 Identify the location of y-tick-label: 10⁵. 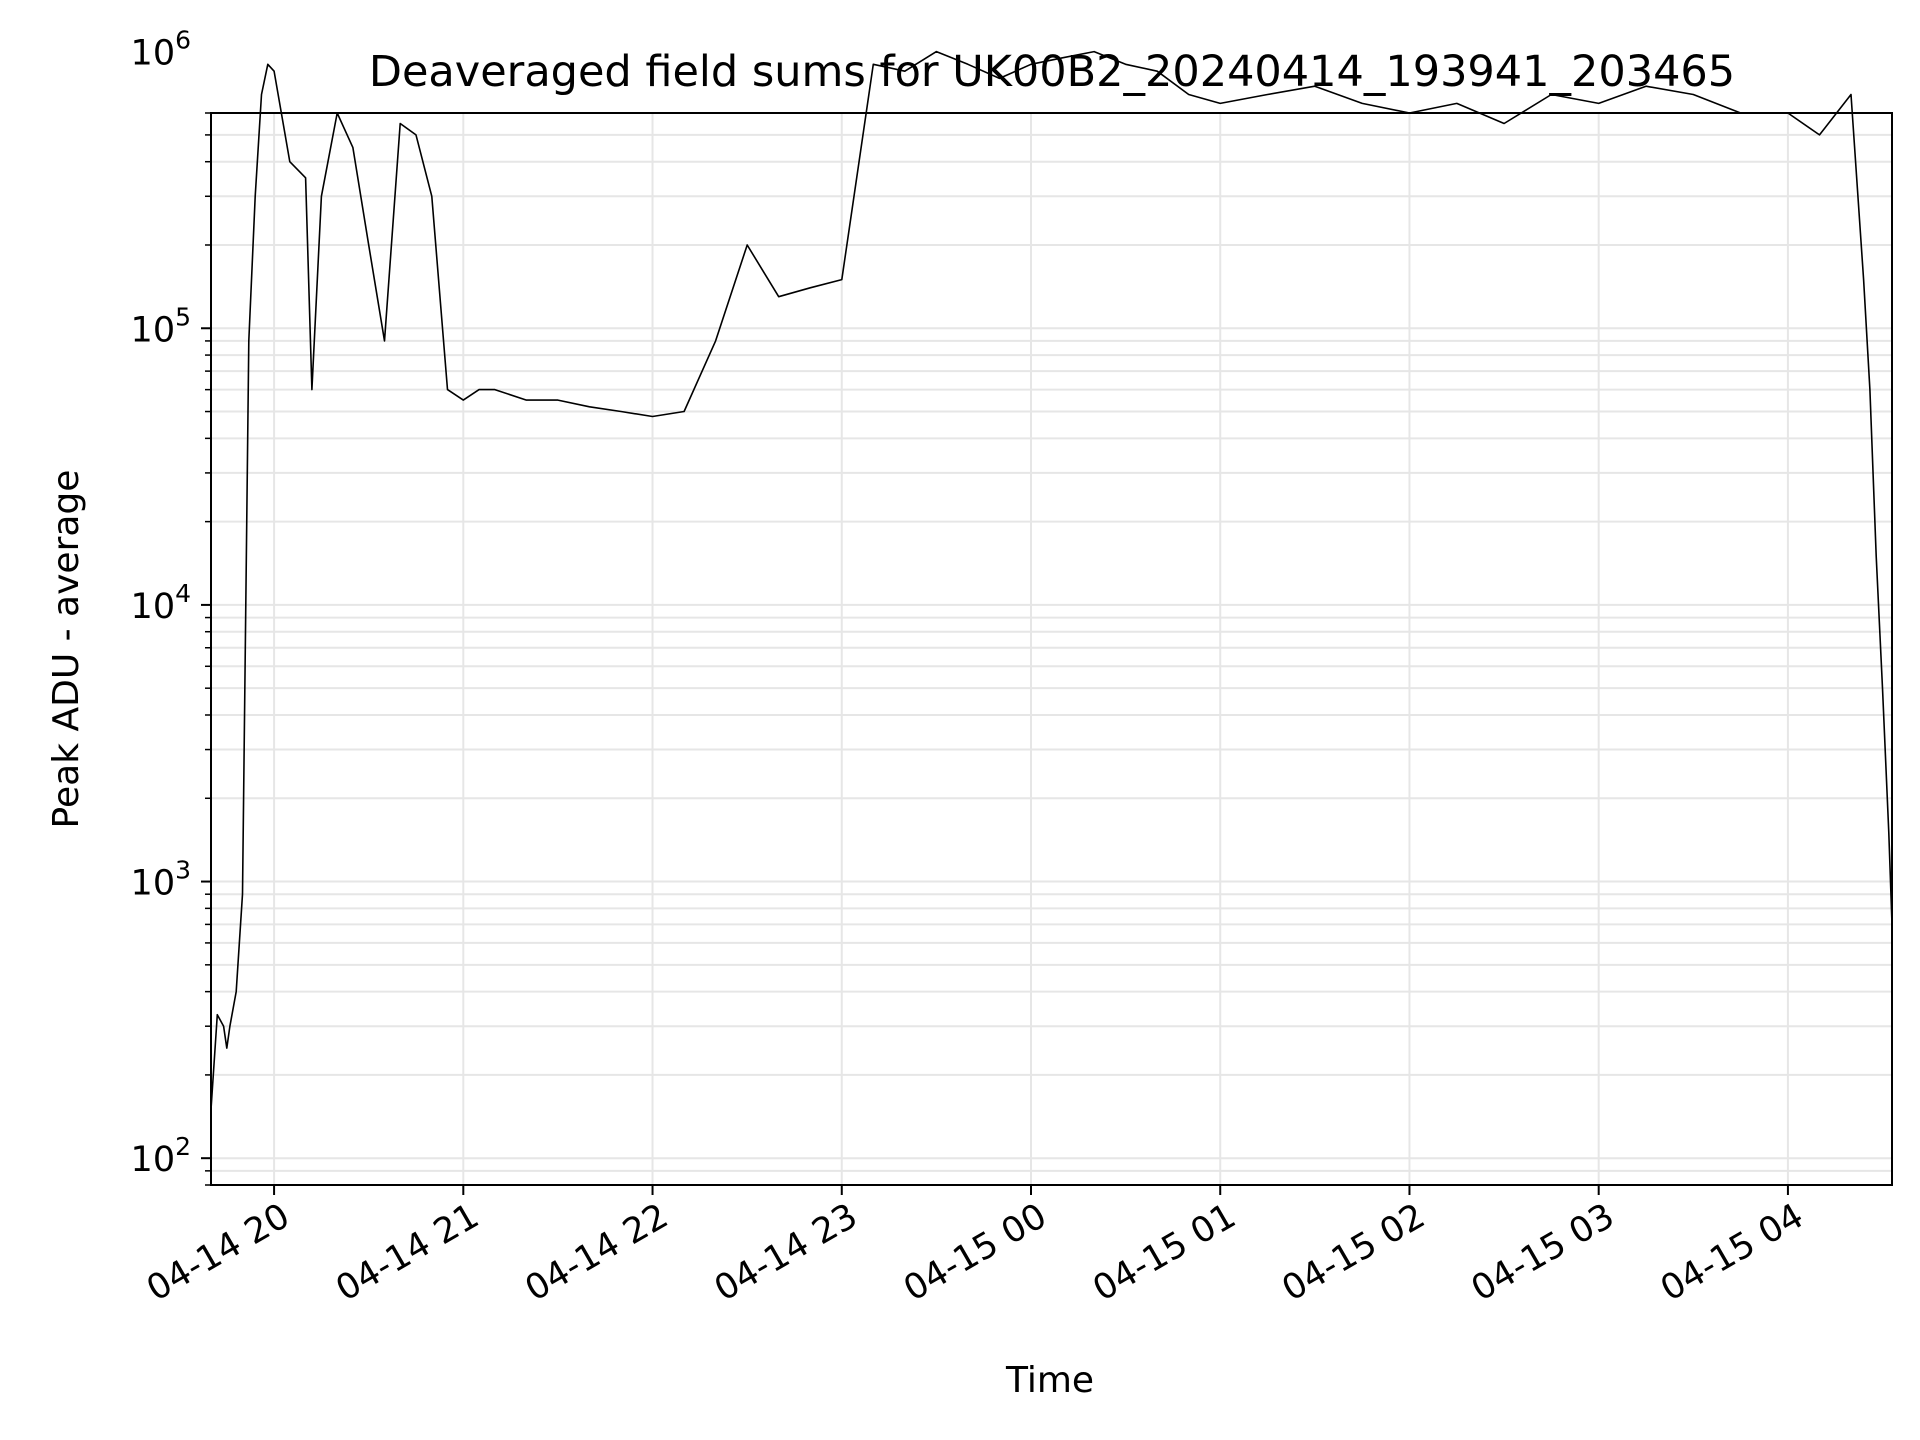
(161, 326).